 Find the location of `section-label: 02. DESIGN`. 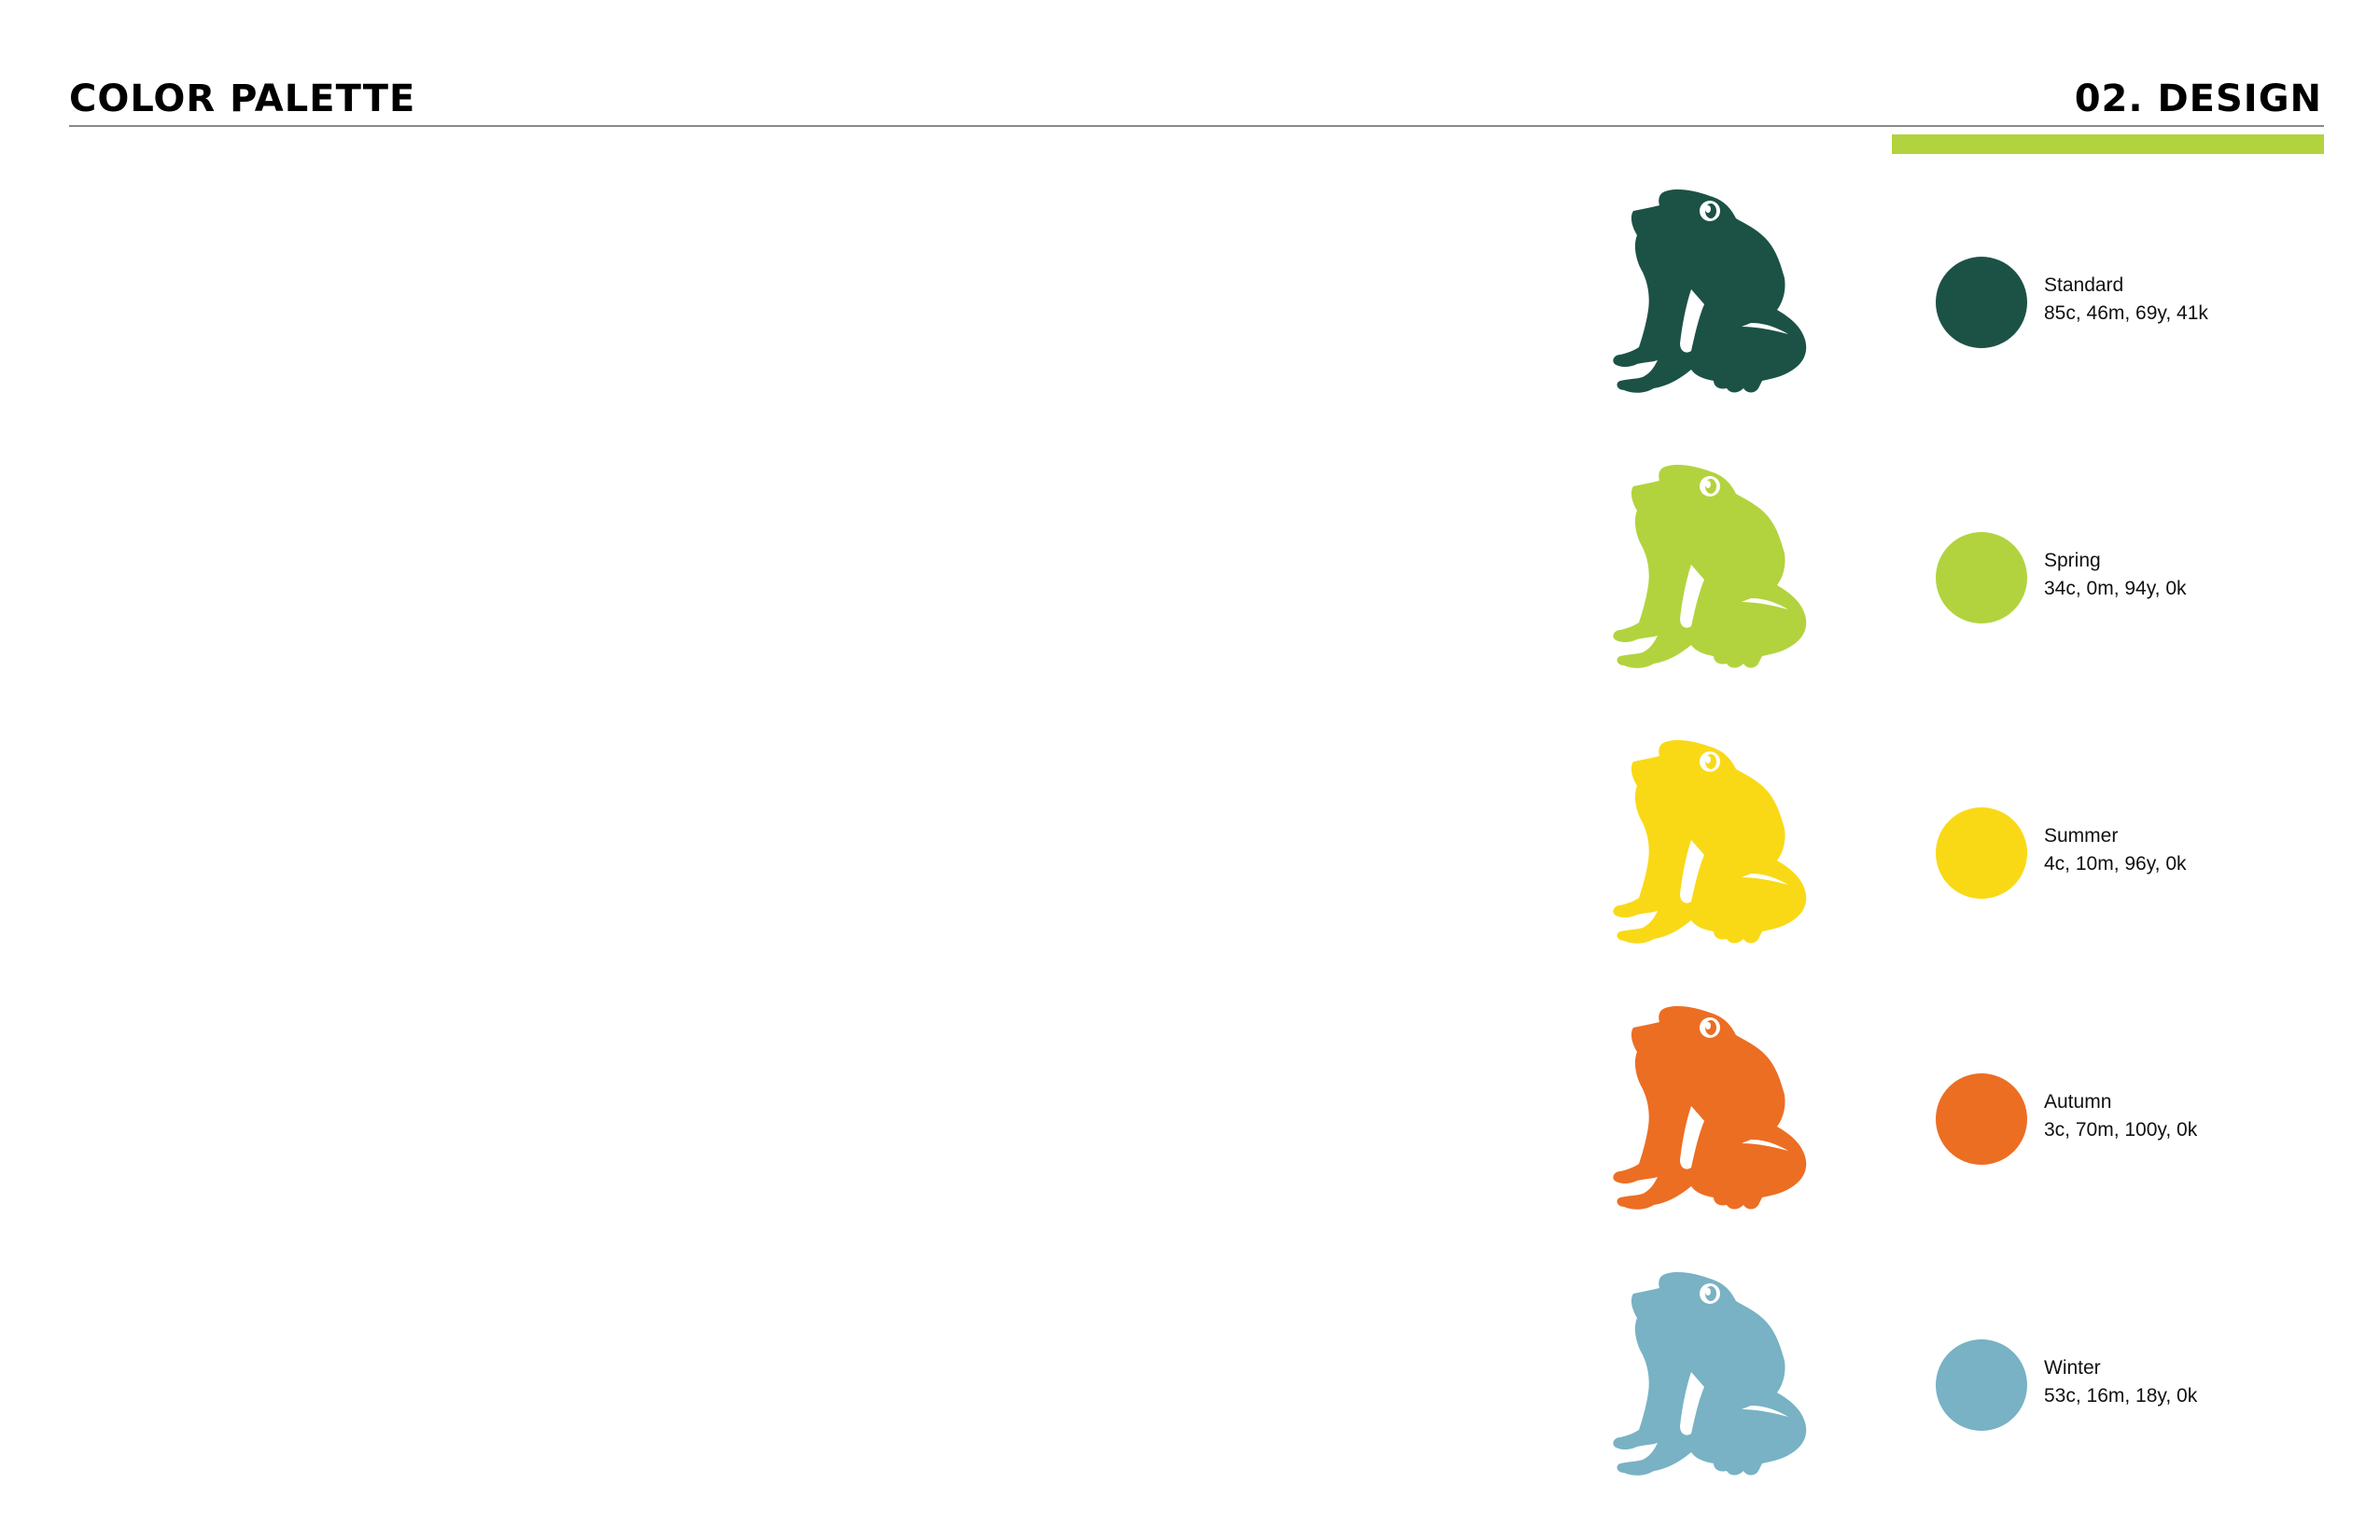

section-label: 02. DESIGN is located at coordinates (2198, 98).